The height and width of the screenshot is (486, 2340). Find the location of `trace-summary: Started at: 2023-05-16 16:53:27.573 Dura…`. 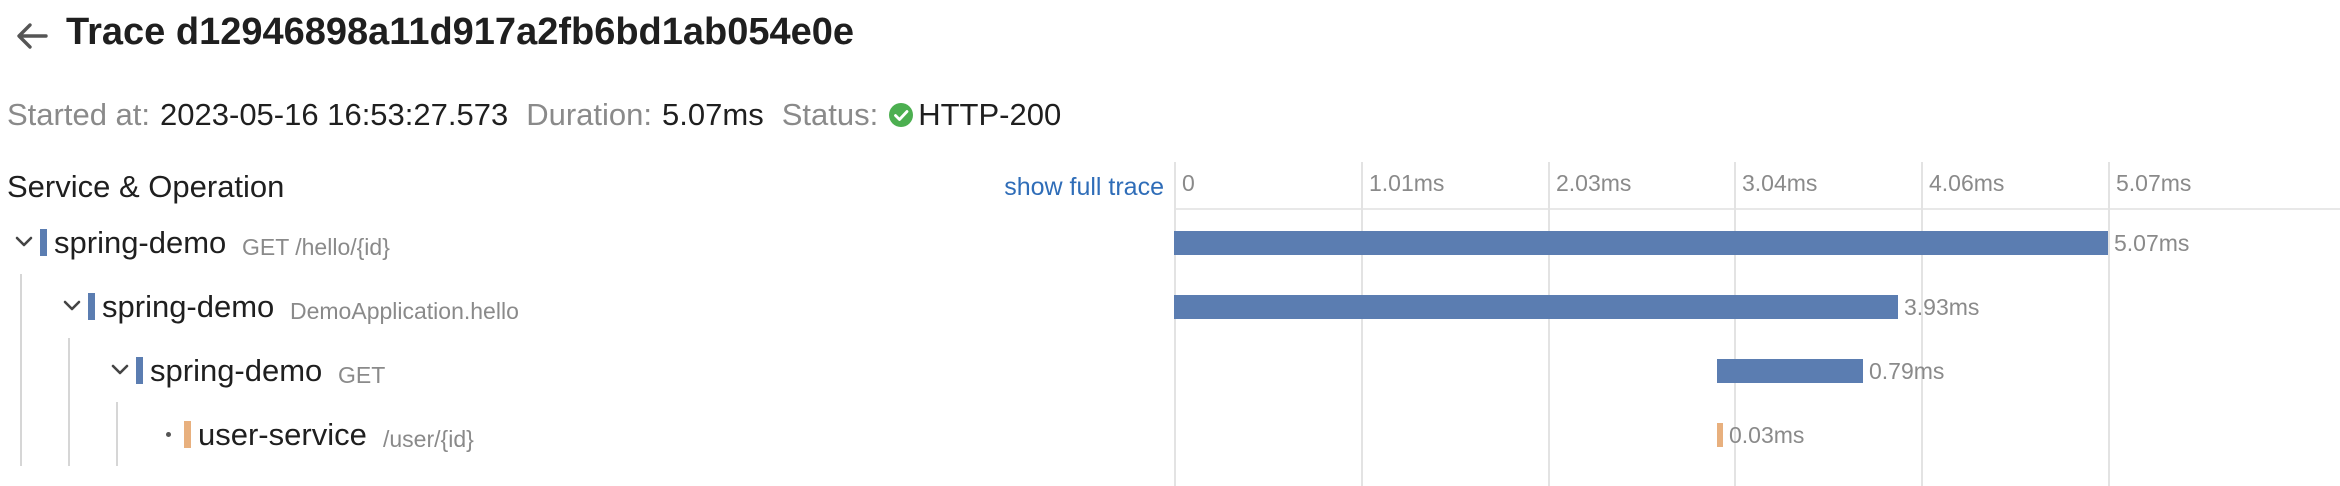

trace-summary: Started at: 2023-05-16 16:53:27.573 Dura… is located at coordinates (543, 115).